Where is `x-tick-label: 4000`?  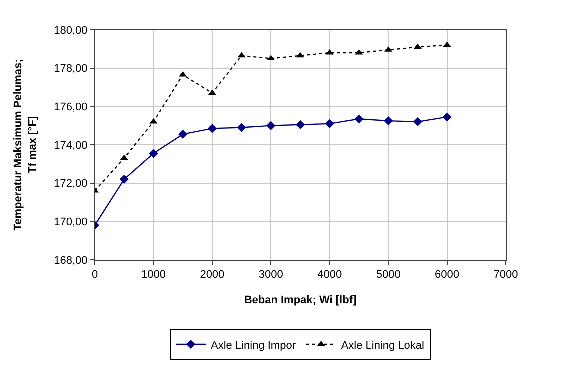
x-tick-label: 4000 is located at coordinates (330, 275).